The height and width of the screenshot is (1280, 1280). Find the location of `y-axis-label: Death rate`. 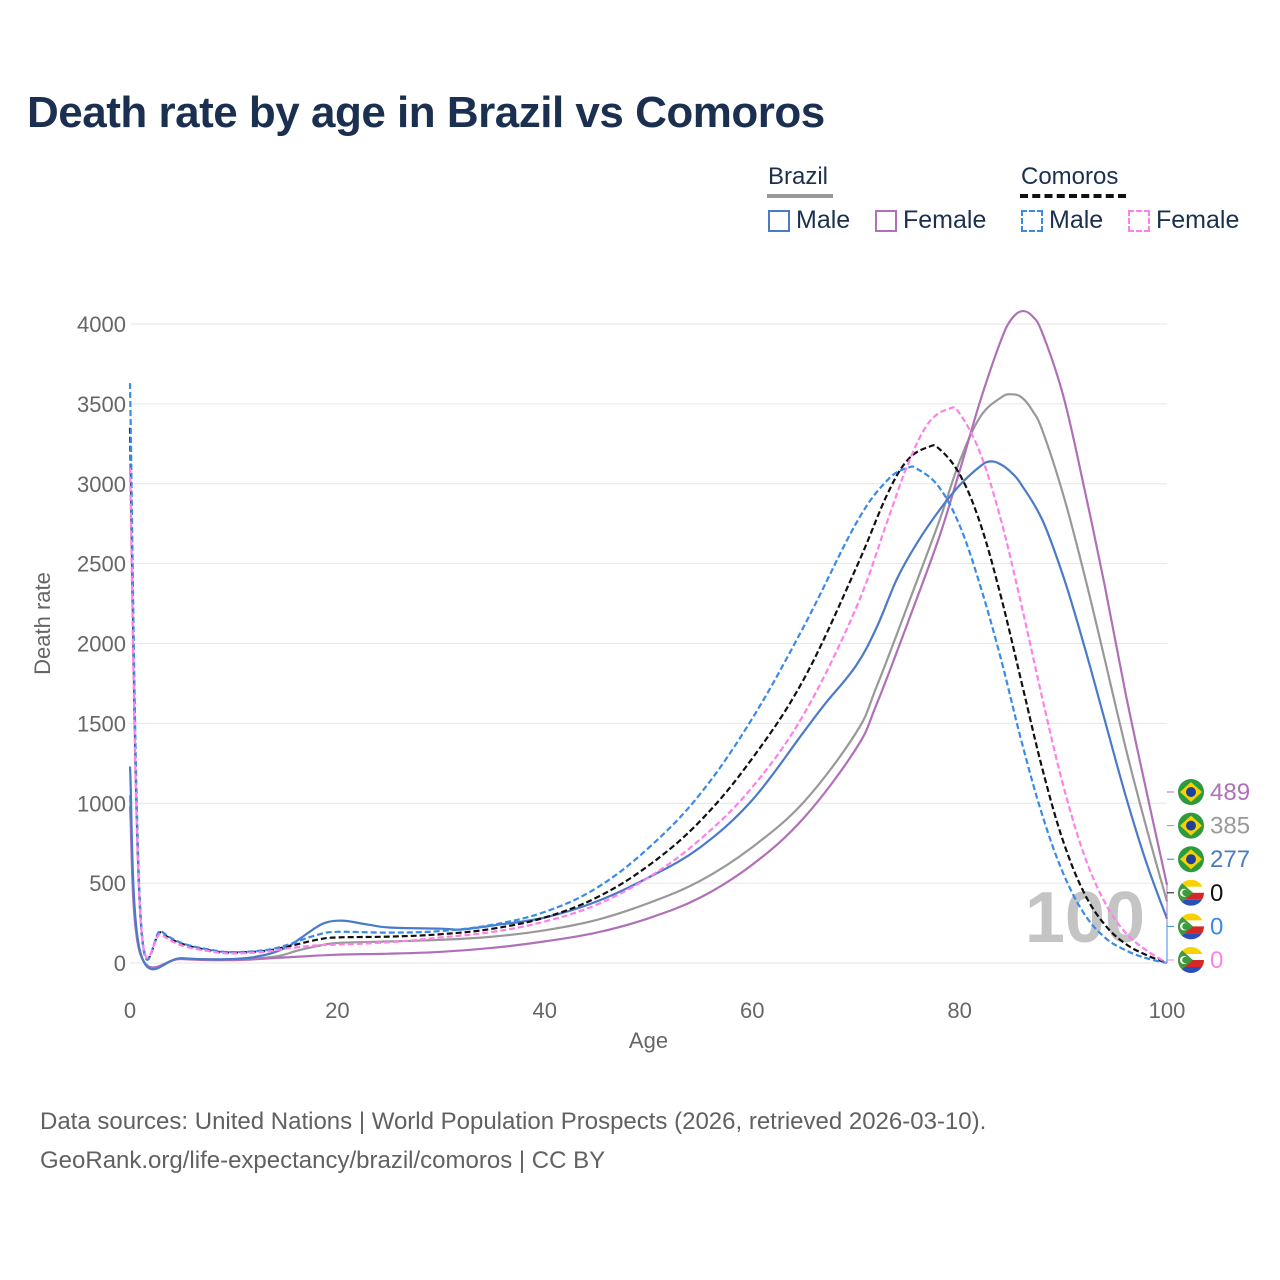

y-axis-label: Death rate is located at coordinates (42, 623).